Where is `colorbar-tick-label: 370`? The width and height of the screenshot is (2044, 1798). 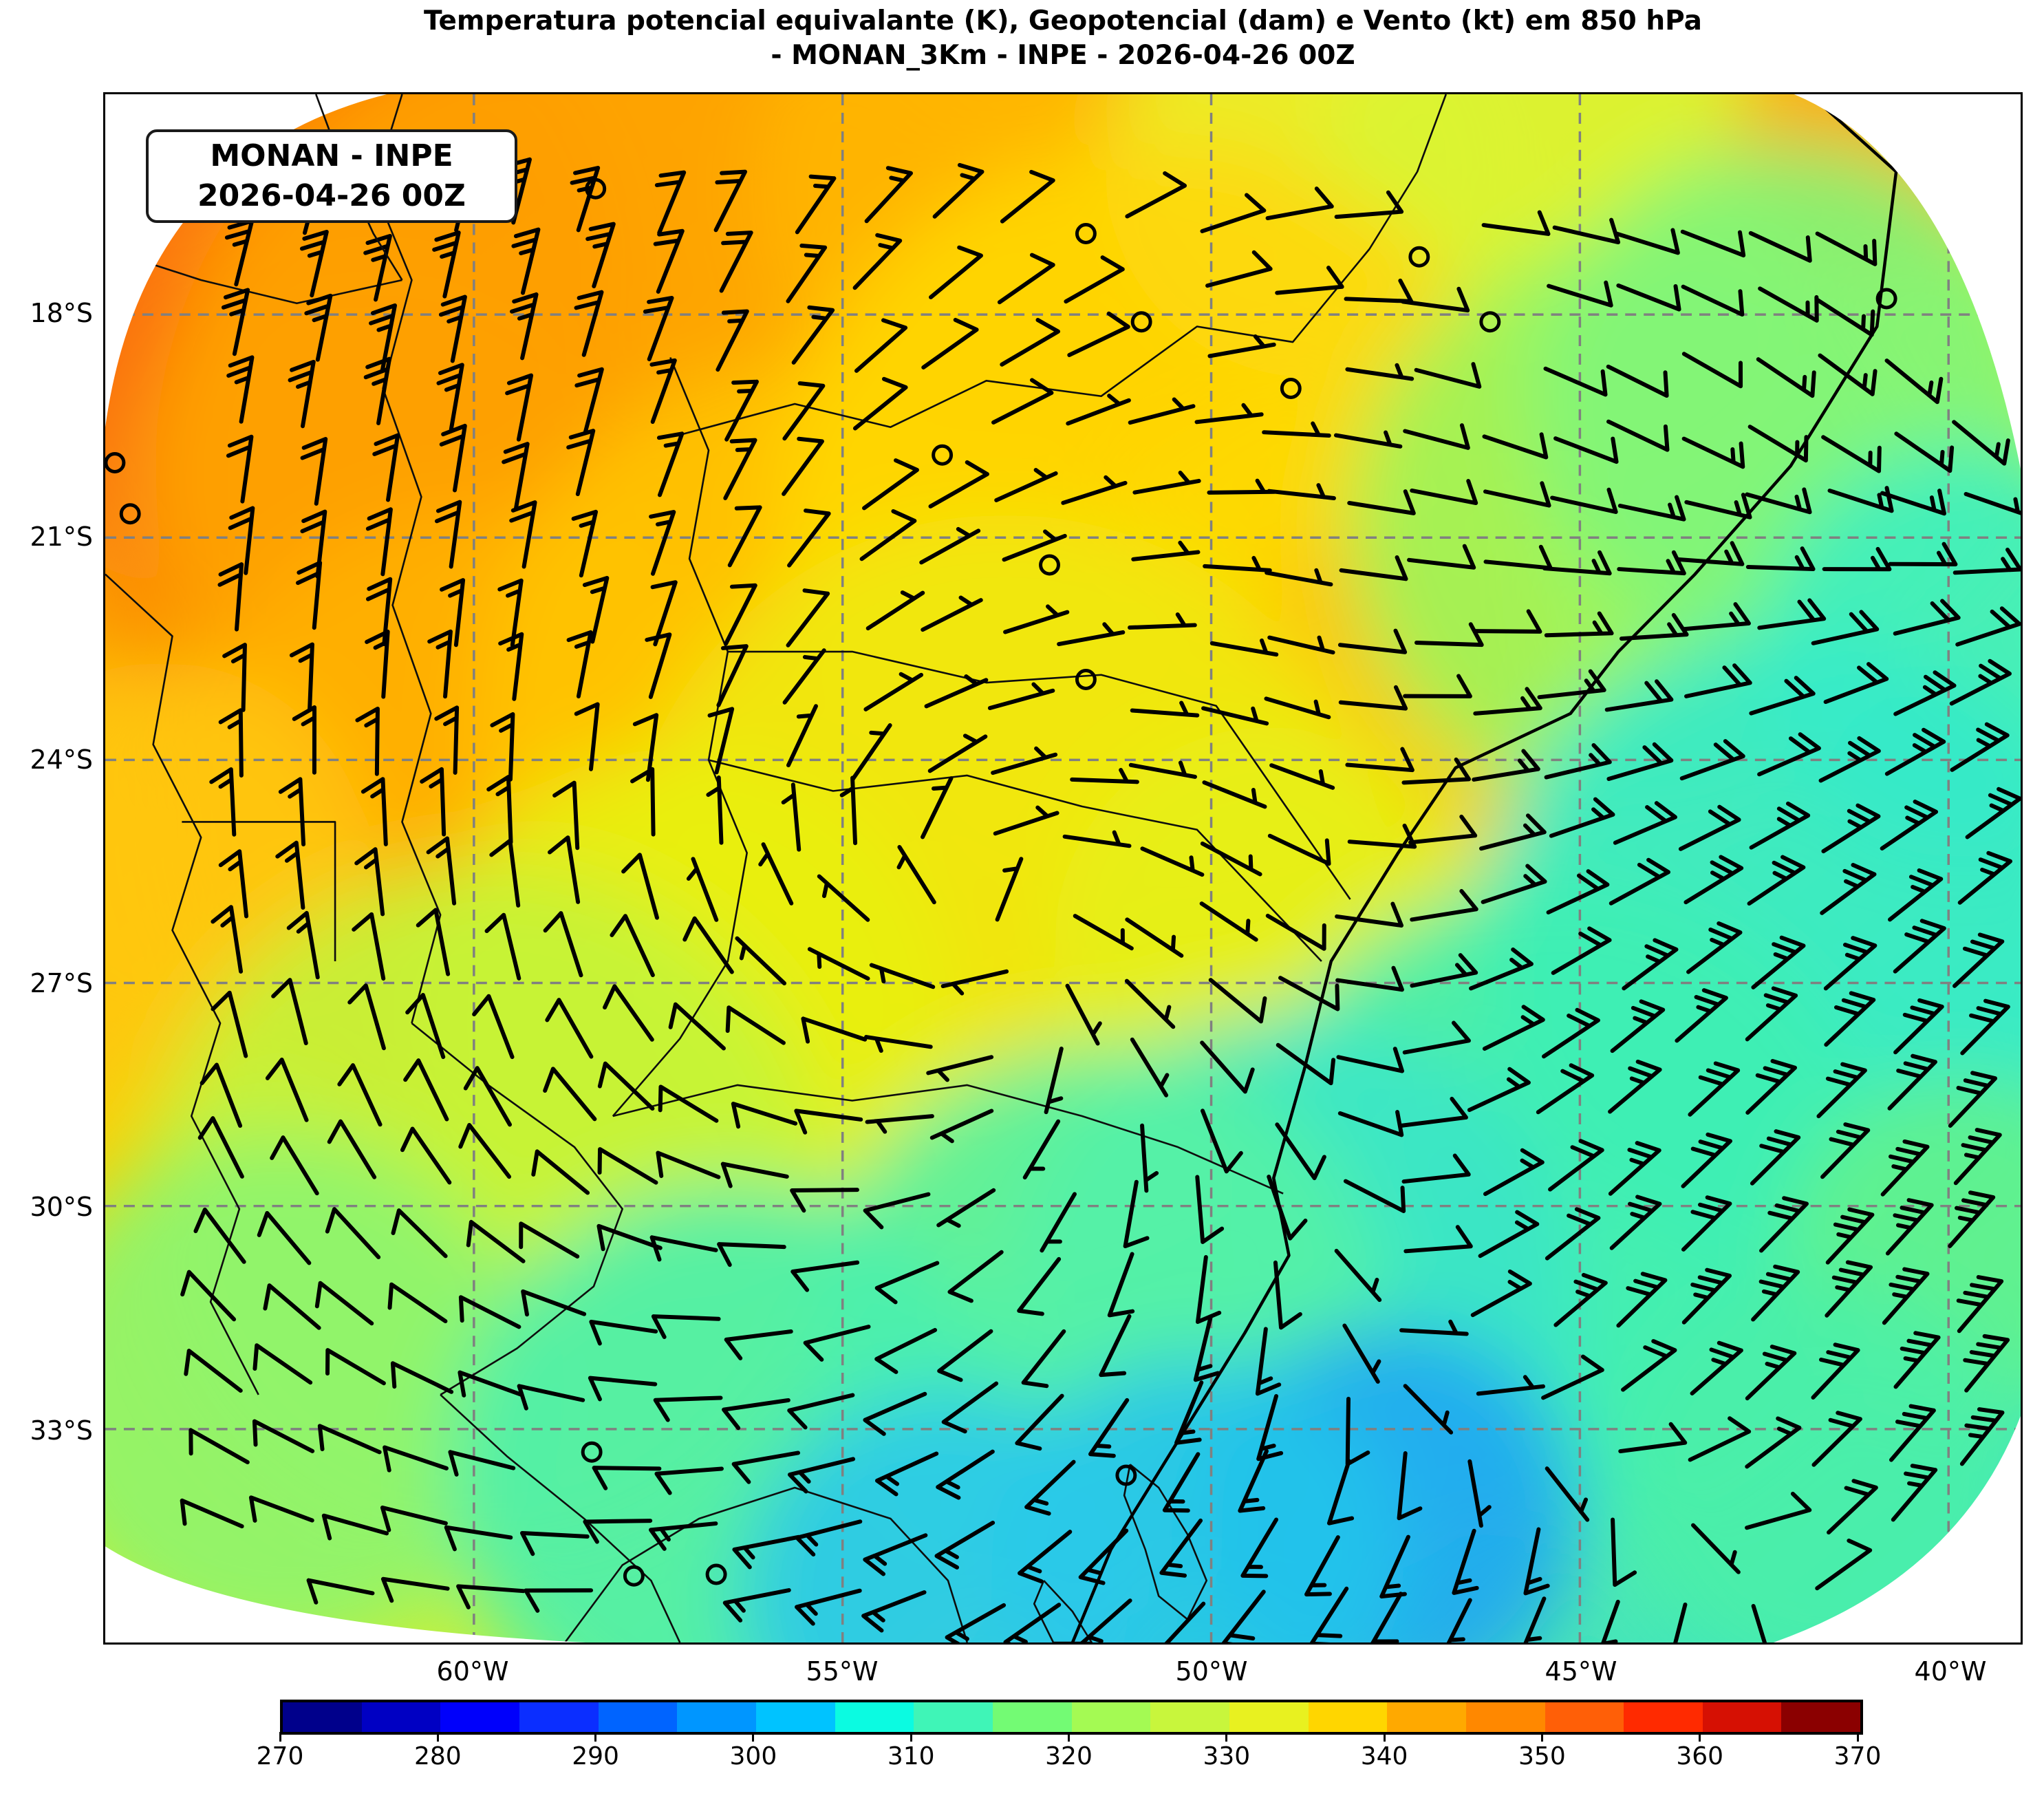
colorbar-tick-label: 370 is located at coordinates (1857, 1756).